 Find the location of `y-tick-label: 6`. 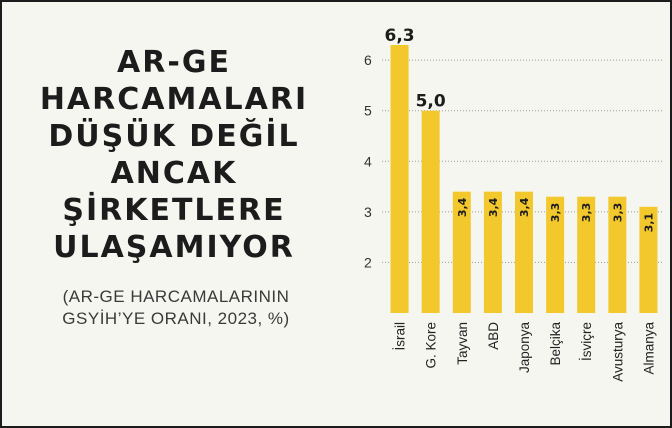

y-tick-label: 6 is located at coordinates (368, 60).